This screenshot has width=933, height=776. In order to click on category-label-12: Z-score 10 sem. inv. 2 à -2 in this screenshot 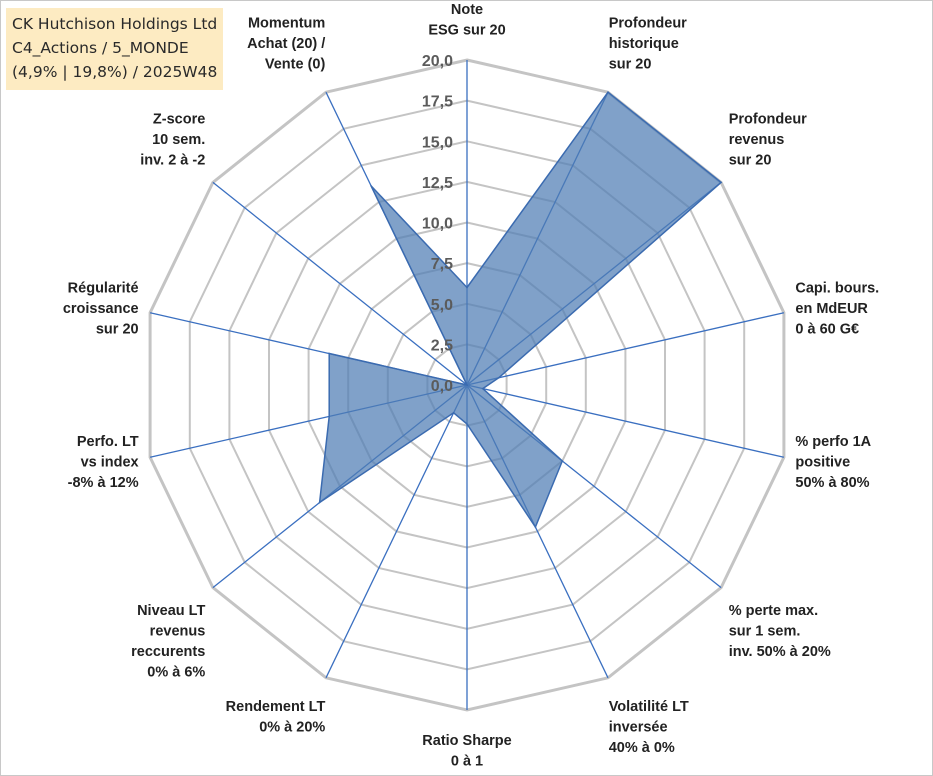, I will do `click(172, 139)`.